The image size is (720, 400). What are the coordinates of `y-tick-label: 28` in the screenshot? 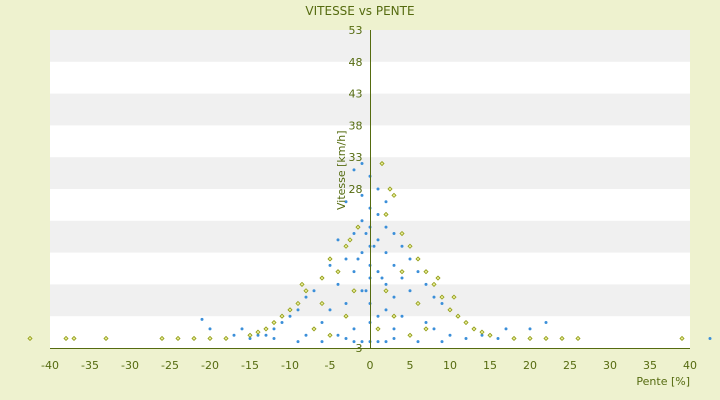 It's located at (356, 189).